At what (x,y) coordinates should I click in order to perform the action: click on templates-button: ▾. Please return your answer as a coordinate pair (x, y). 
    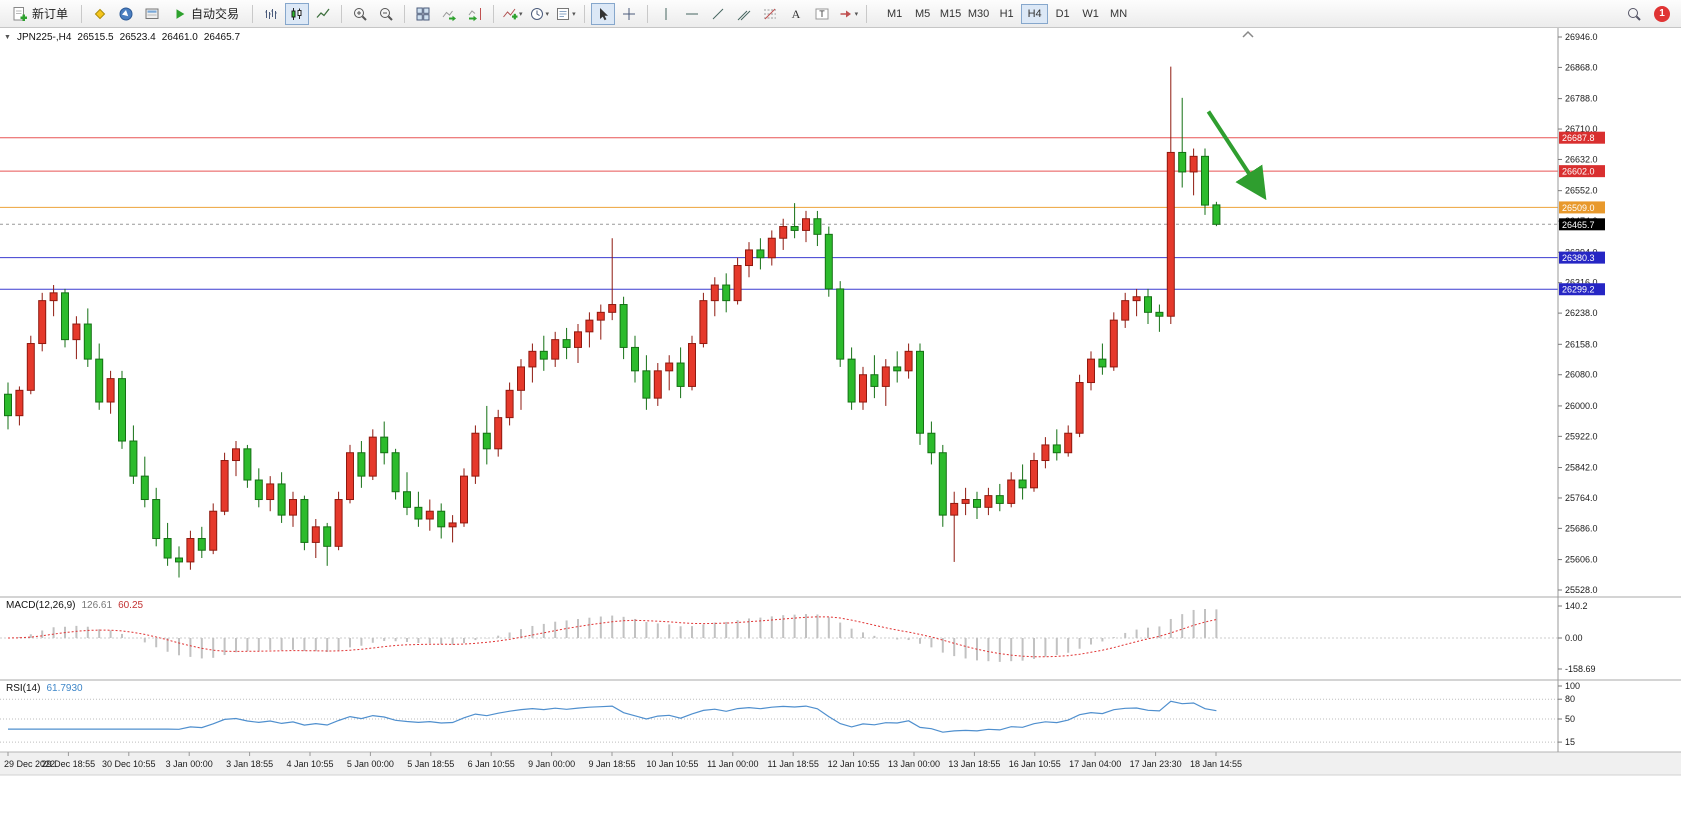
    Looking at the image, I should click on (565, 14).